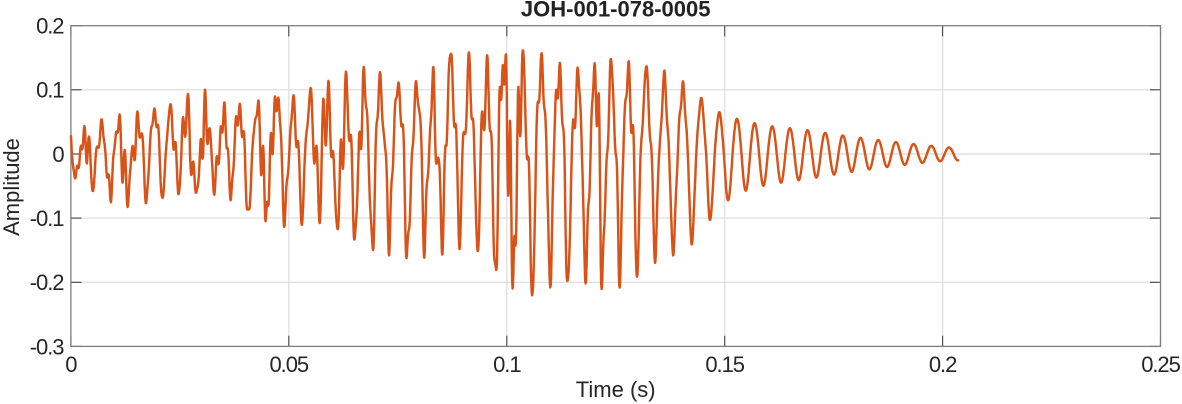 This screenshot has width=1182, height=404. What do you see at coordinates (616, 11) in the screenshot?
I see `svg-text: JOH-001-078-0005` at bounding box center [616, 11].